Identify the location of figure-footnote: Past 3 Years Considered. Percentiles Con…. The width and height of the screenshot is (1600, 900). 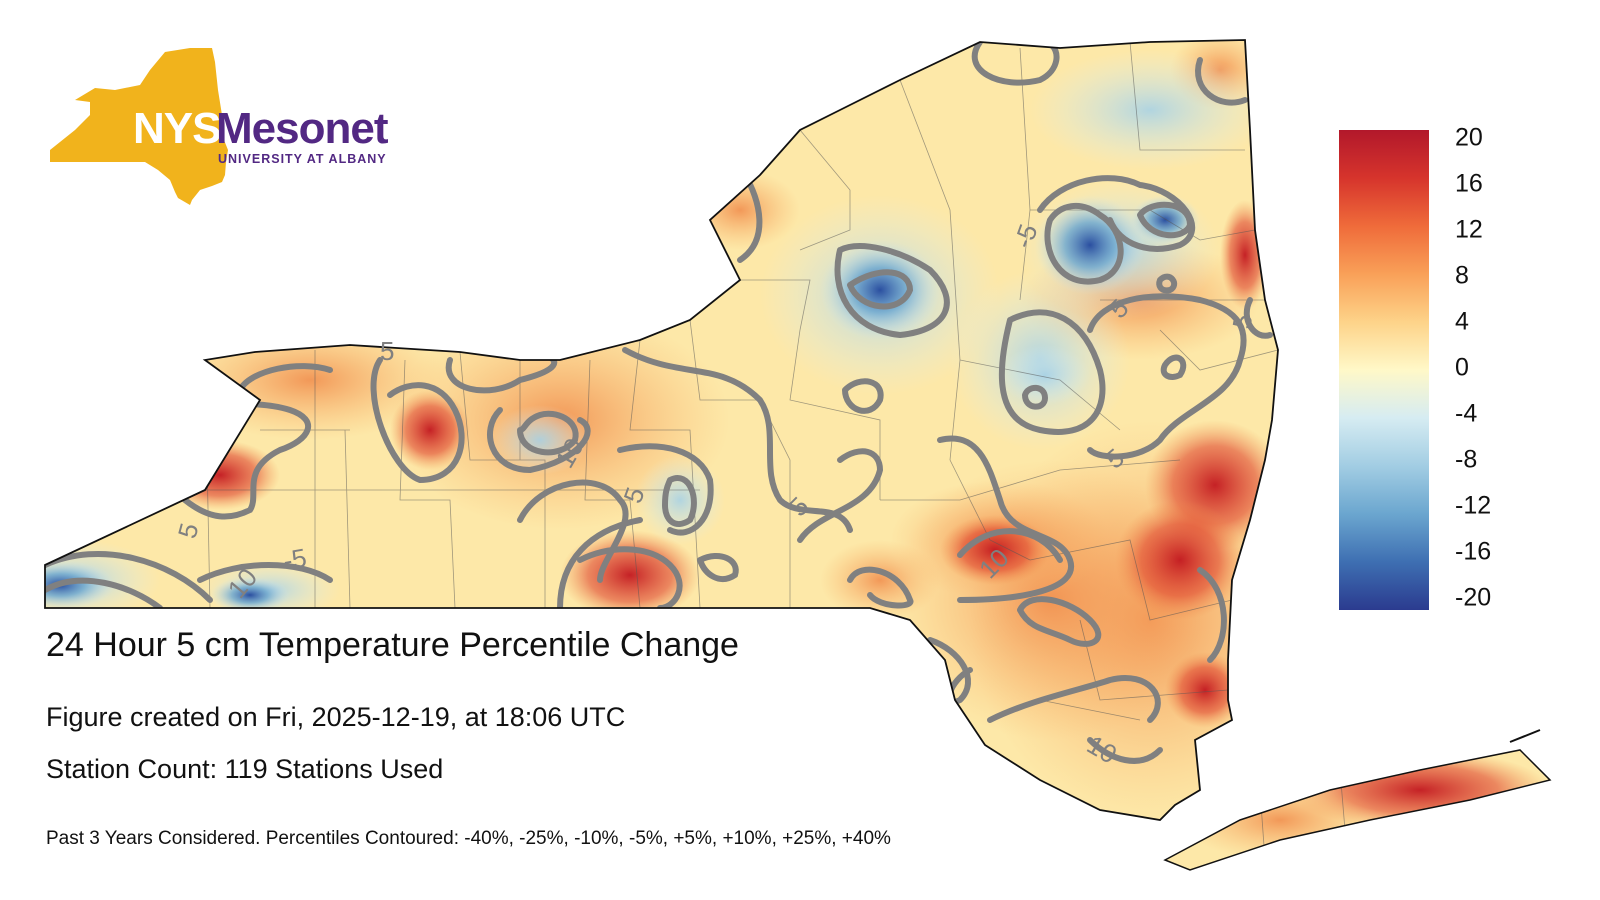
(468, 838).